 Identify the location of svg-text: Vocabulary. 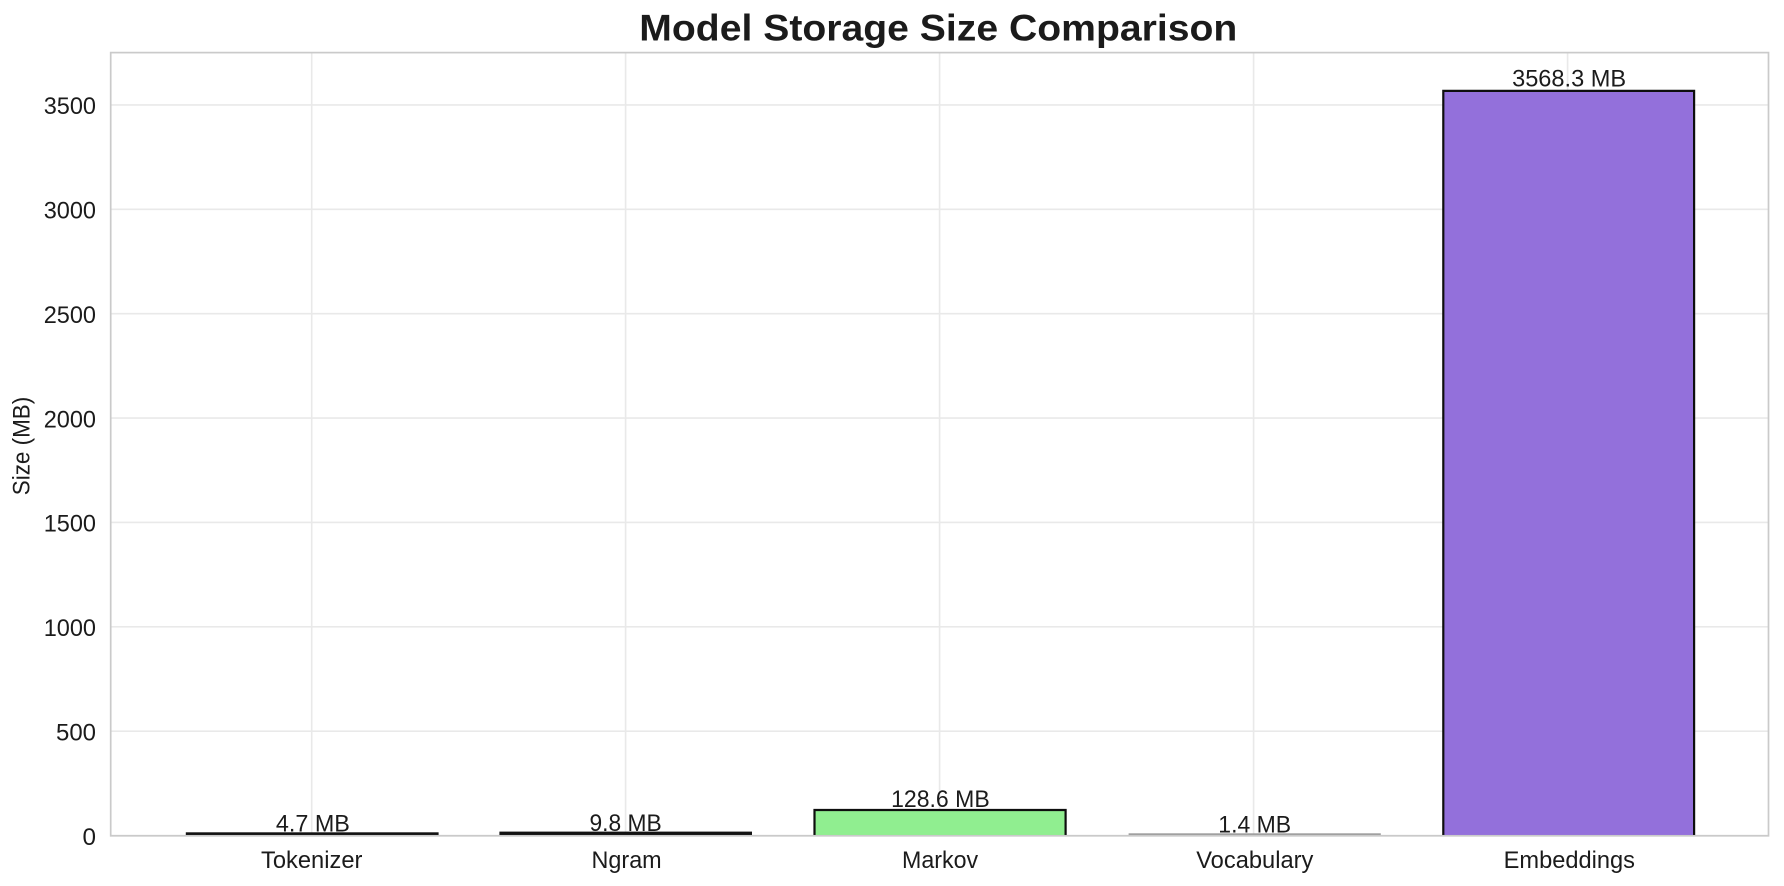
(1254, 860).